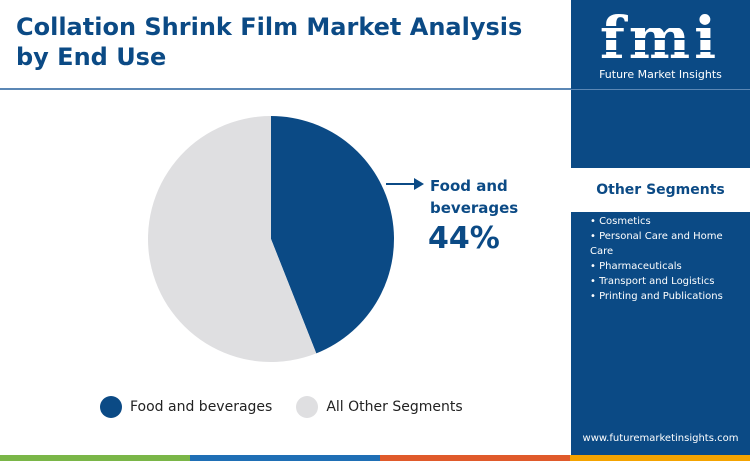 The height and width of the screenshot is (461, 750). I want to click on segment-item: • Cosmetics, so click(620, 221).